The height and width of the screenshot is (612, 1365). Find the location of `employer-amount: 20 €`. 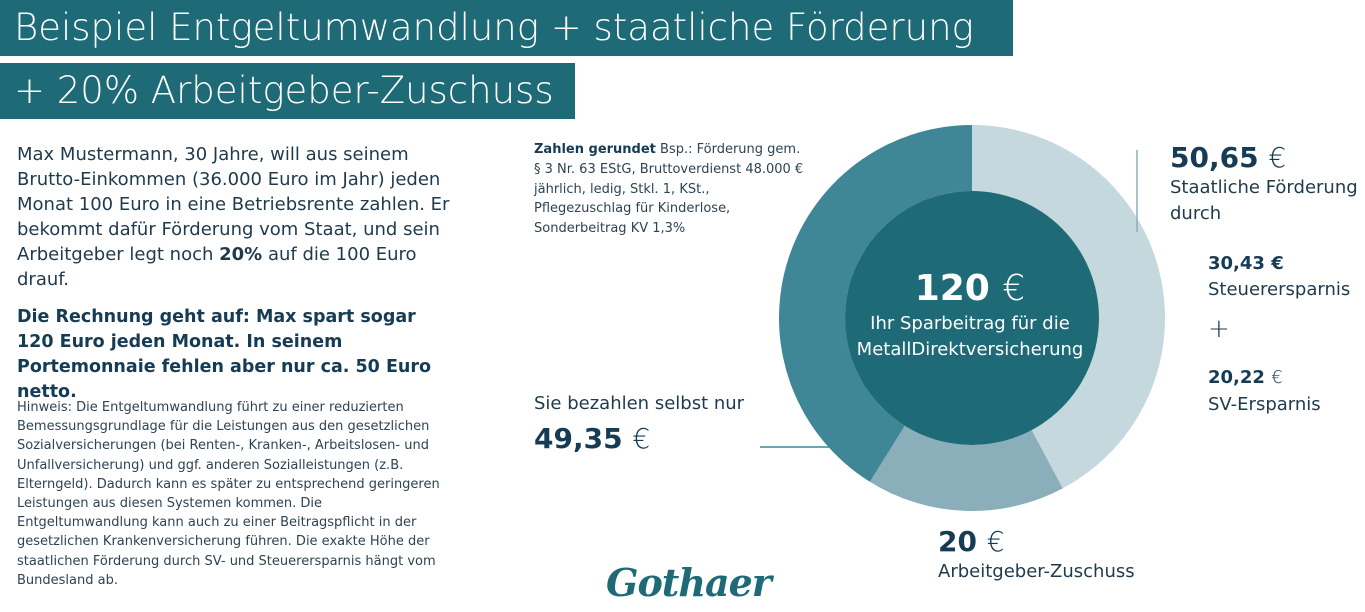

employer-amount: 20 € is located at coordinates (971, 541).